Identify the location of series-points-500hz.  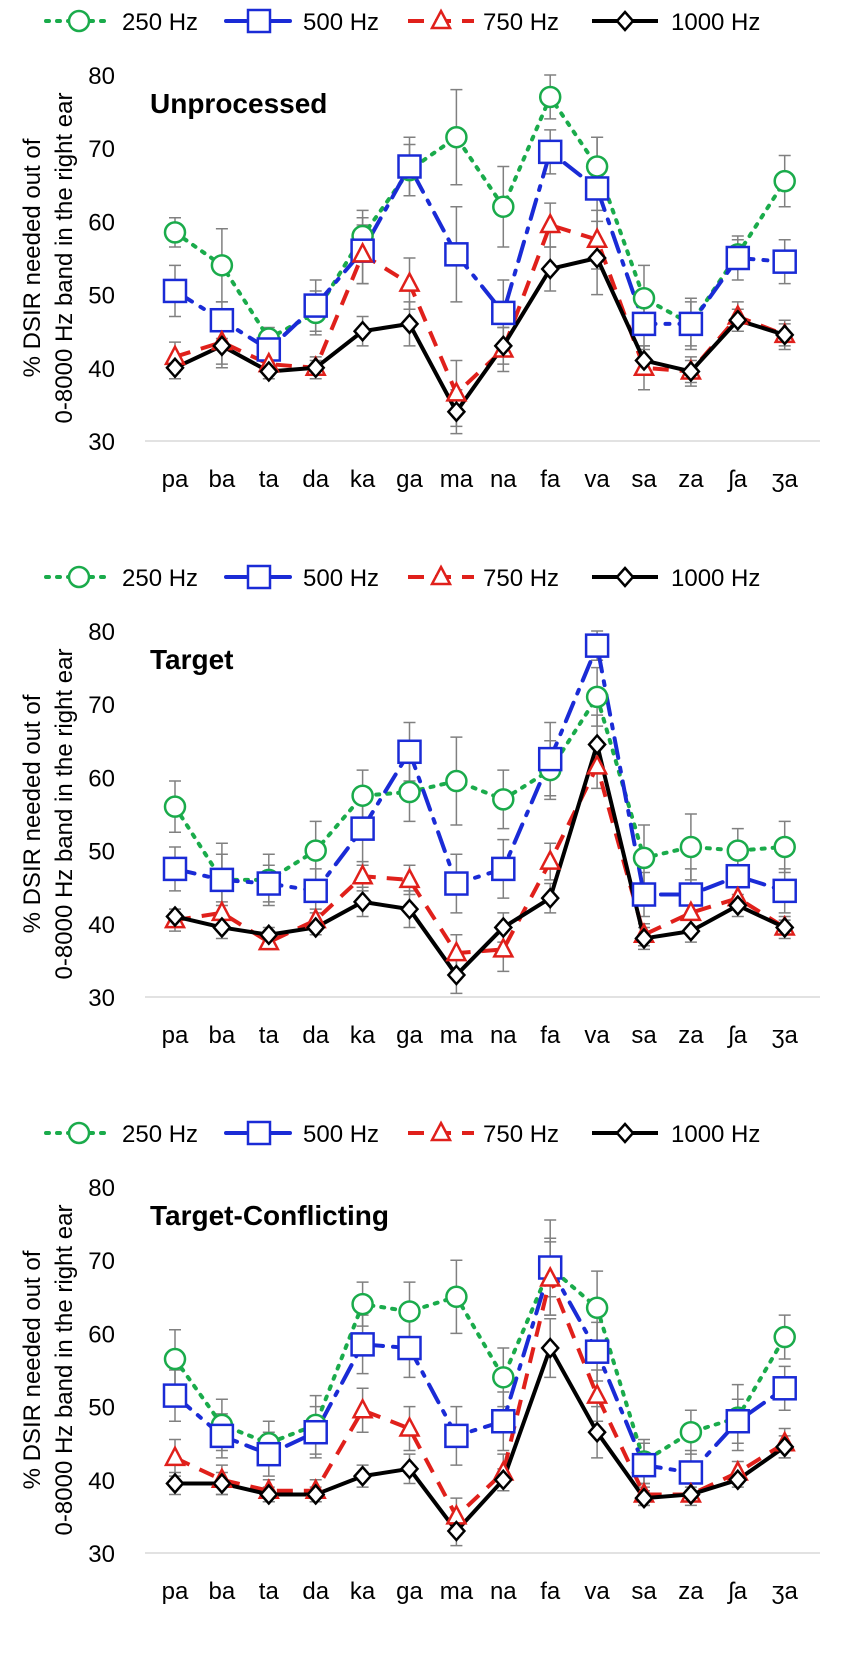
(479, 1370).